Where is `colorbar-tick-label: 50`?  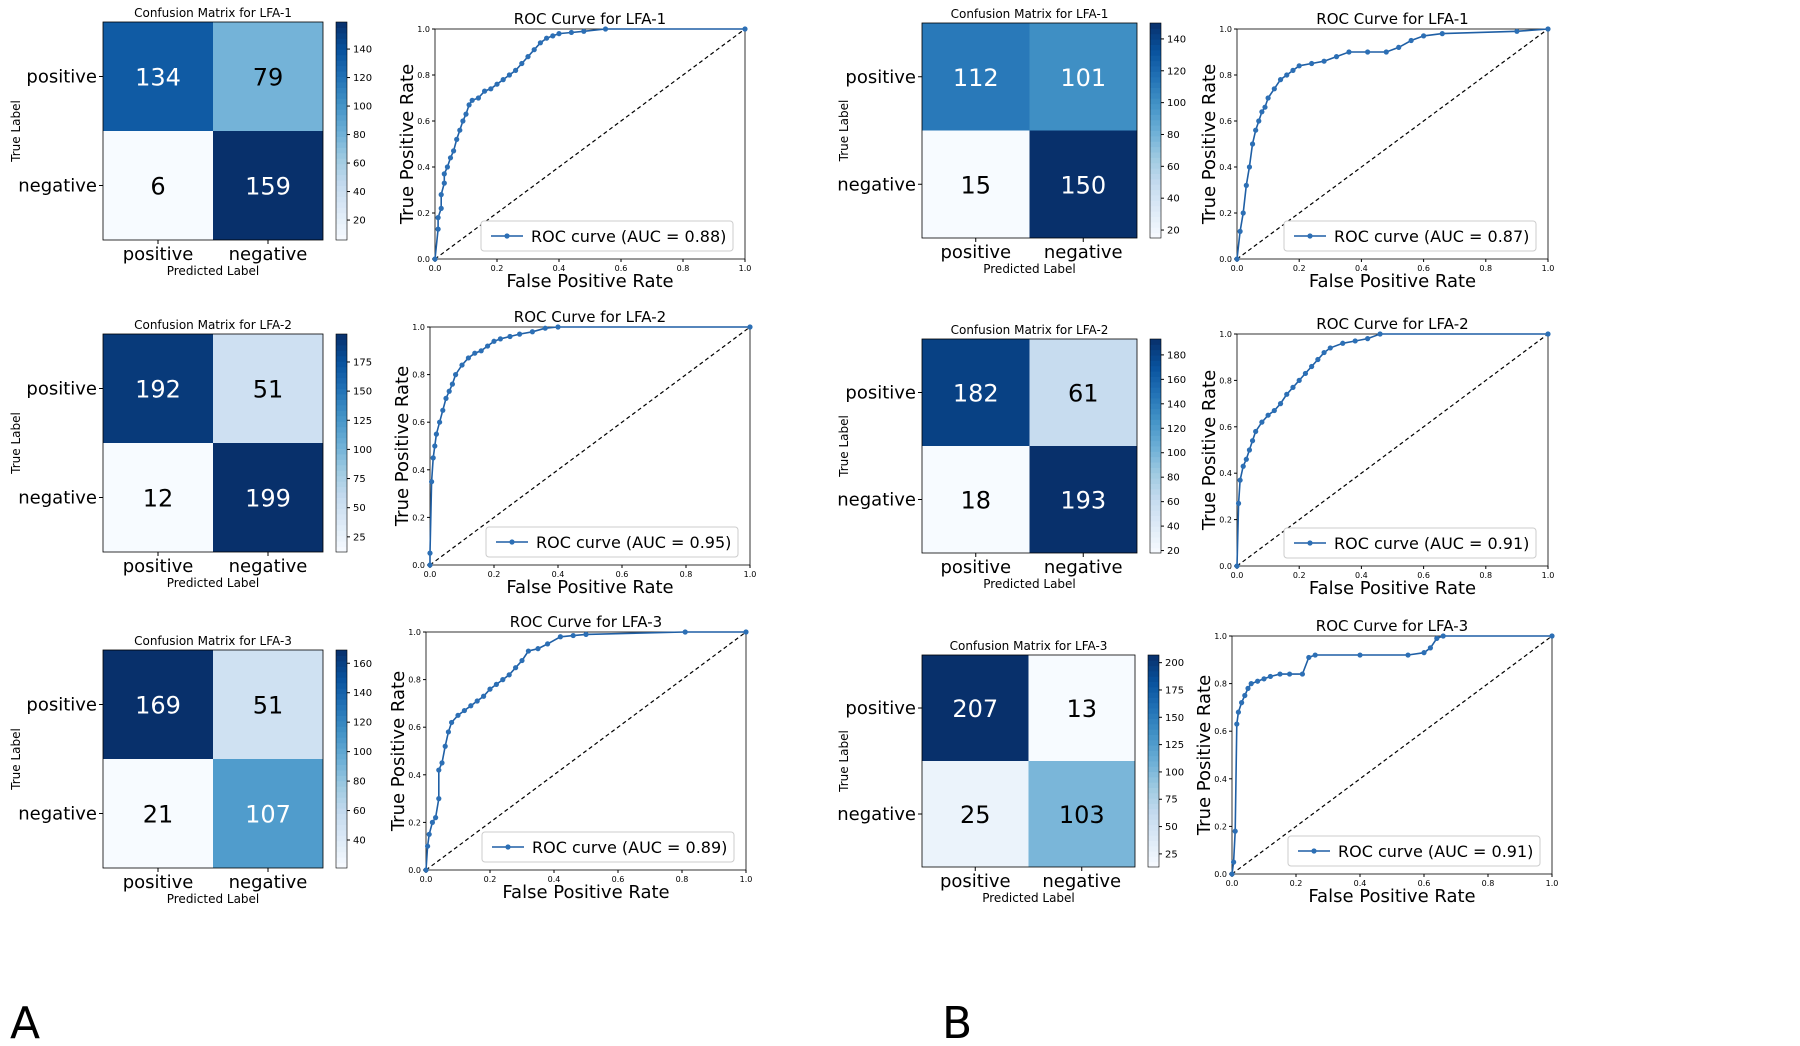
colorbar-tick-label: 50 is located at coordinates (1171, 827).